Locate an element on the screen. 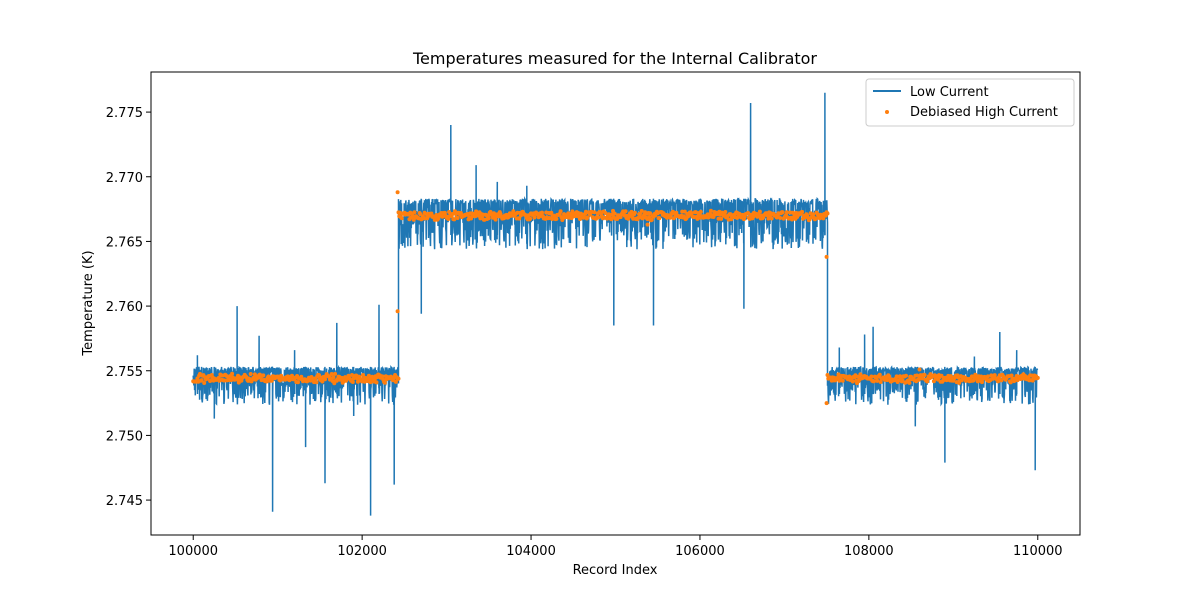 The image size is (1200, 604). x-tick-label: 100000 is located at coordinates (193, 551).